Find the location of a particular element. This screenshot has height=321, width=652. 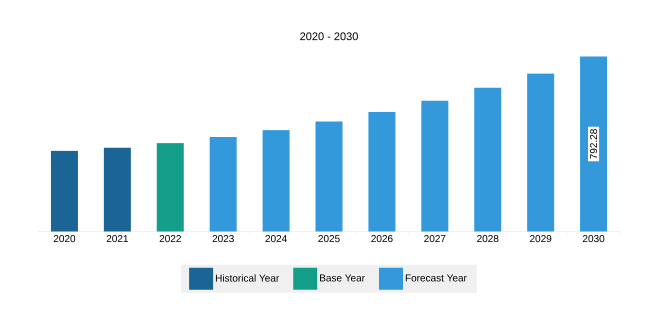

x-tick-label: 2026 is located at coordinates (382, 238).